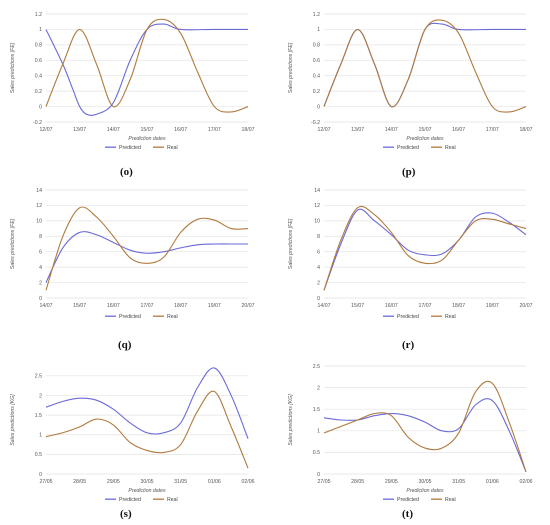  I want to click on x-tick-label: 02/06, so click(248, 482).